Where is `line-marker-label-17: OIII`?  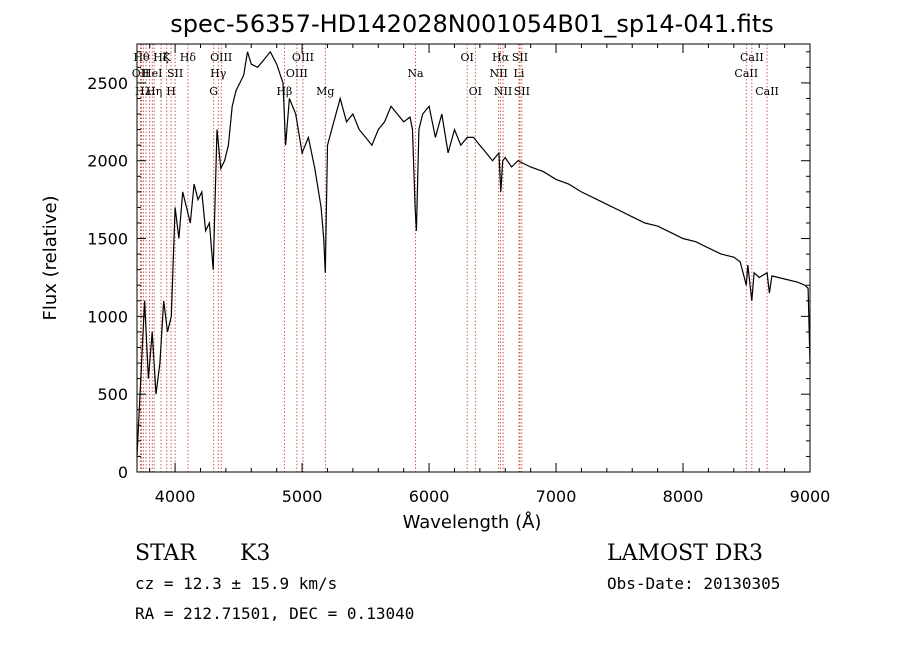 line-marker-label-17: OIII is located at coordinates (303, 57).